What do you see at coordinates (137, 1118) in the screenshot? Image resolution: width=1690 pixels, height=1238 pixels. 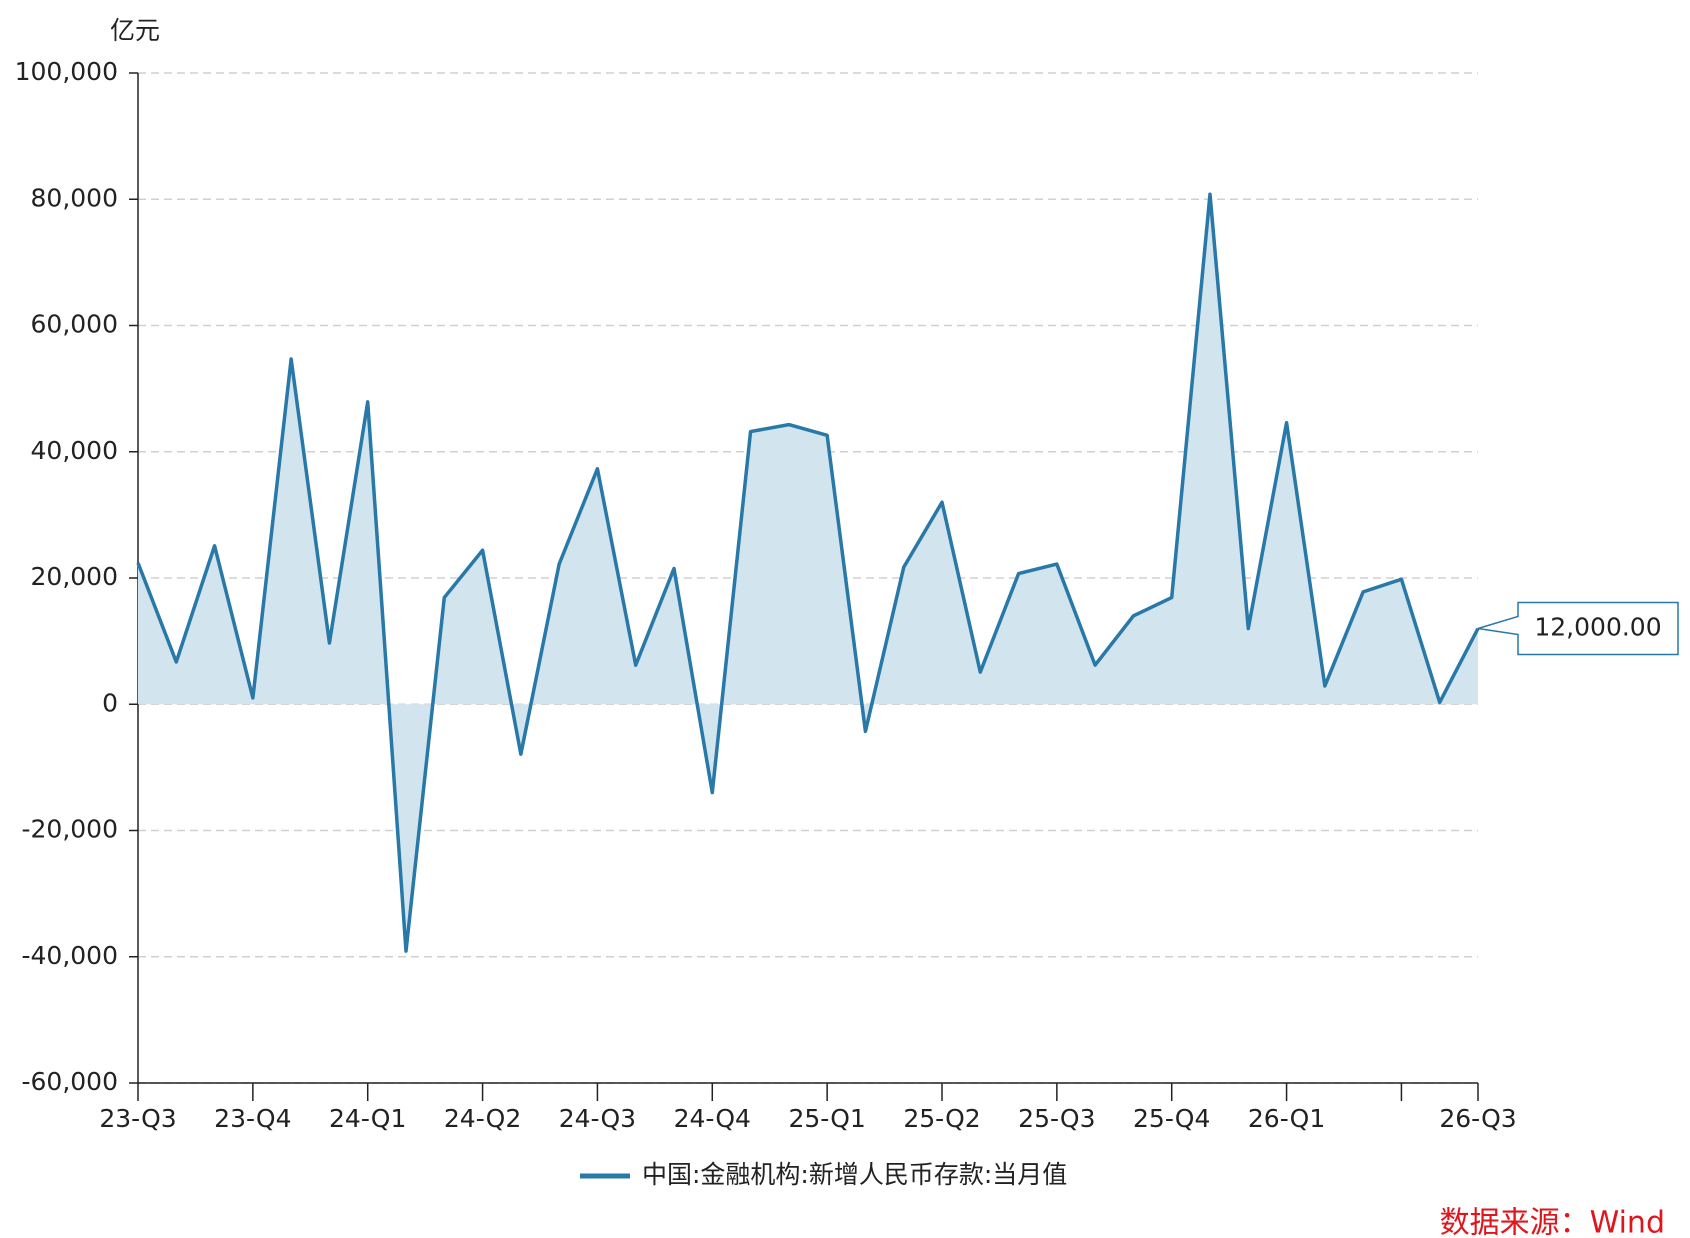 I see `x-tick-label: 23-Q3` at bounding box center [137, 1118].